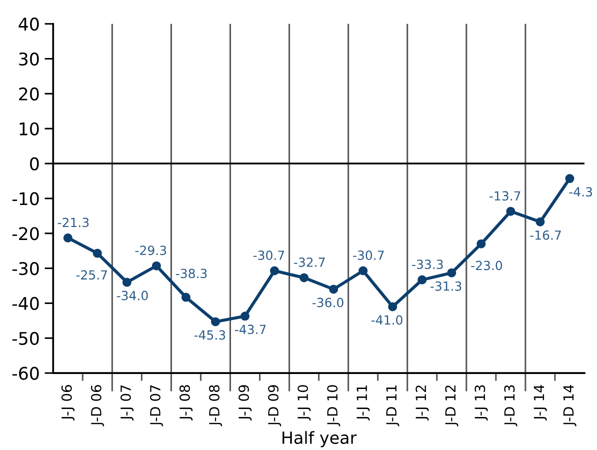  Describe the element at coordinates (481, 402) in the screenshot. I see `x-tick-label: J-J 13` at that location.